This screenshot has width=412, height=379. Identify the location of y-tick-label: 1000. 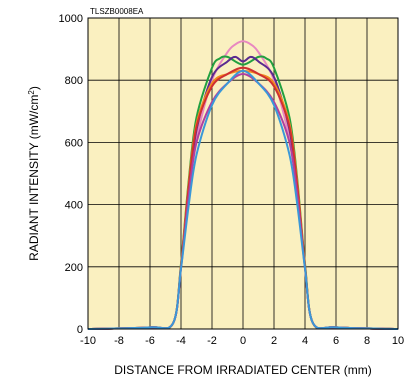
(71, 19).